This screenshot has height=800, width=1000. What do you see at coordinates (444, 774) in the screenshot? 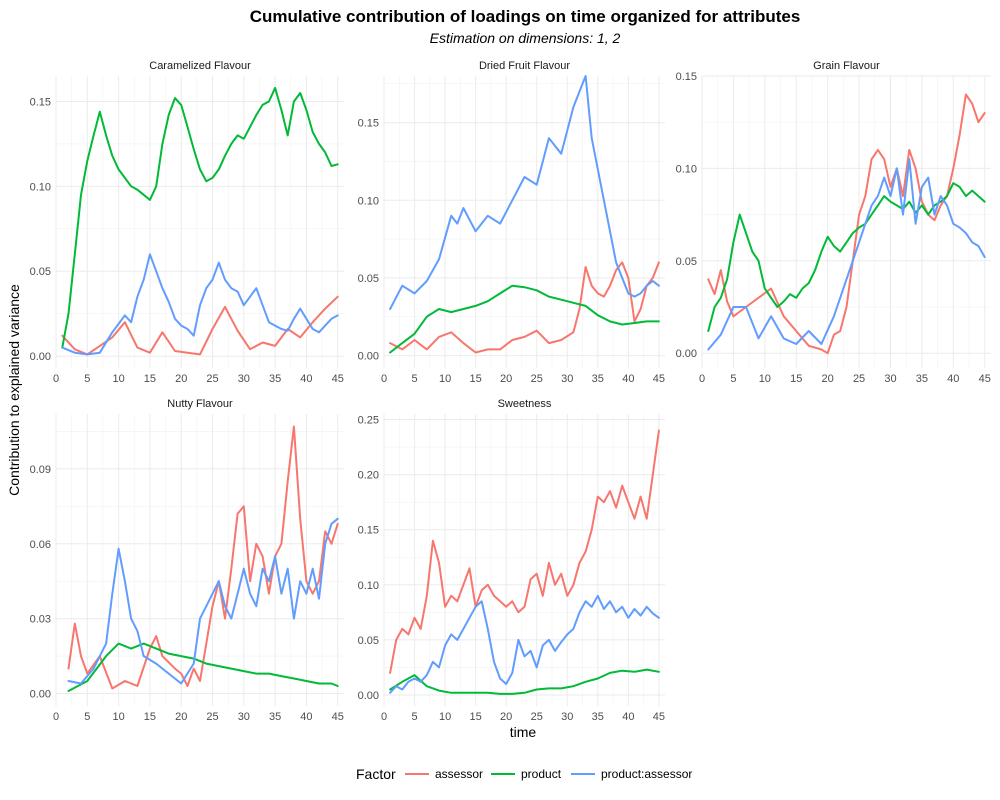
I see `legend-item-assessor: assessor` at bounding box center [444, 774].